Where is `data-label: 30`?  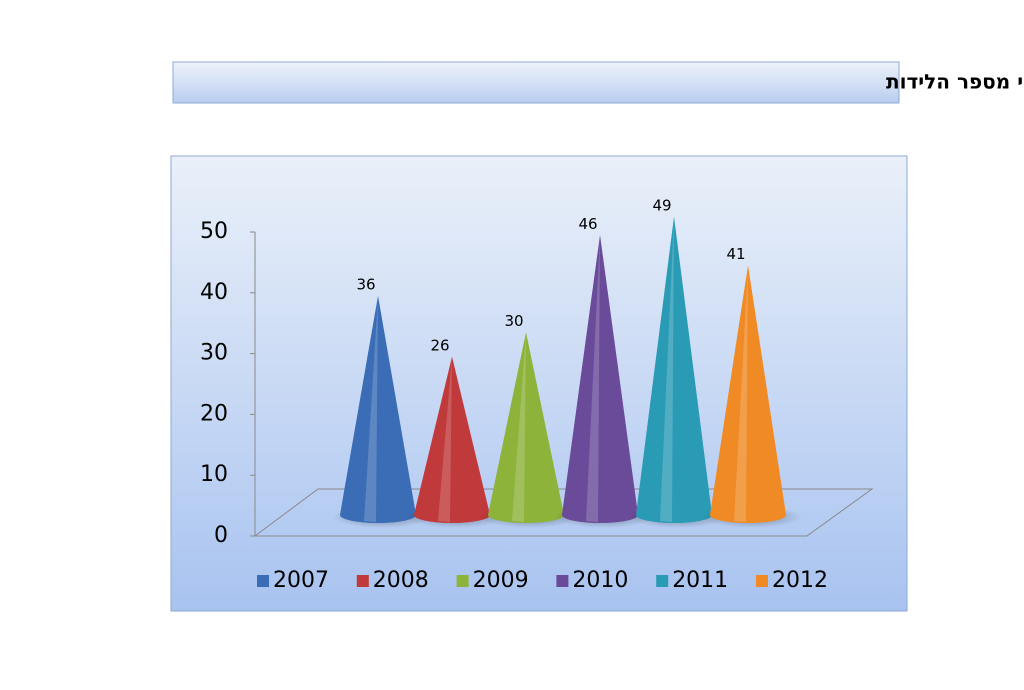 data-label: 30 is located at coordinates (513, 321).